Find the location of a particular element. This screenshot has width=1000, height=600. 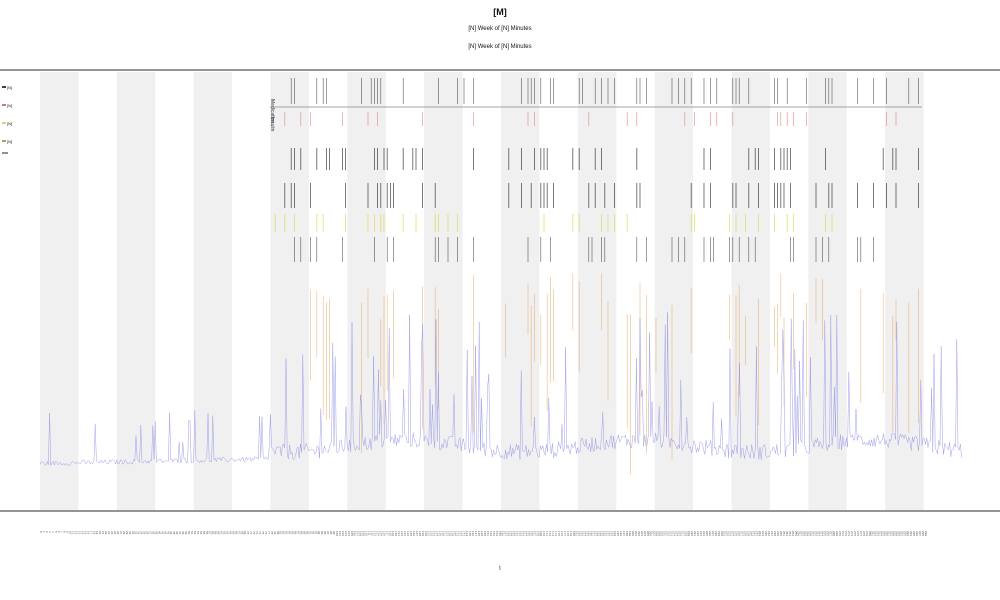

x-tick-label: 183 is located at coordinates (583, 533).